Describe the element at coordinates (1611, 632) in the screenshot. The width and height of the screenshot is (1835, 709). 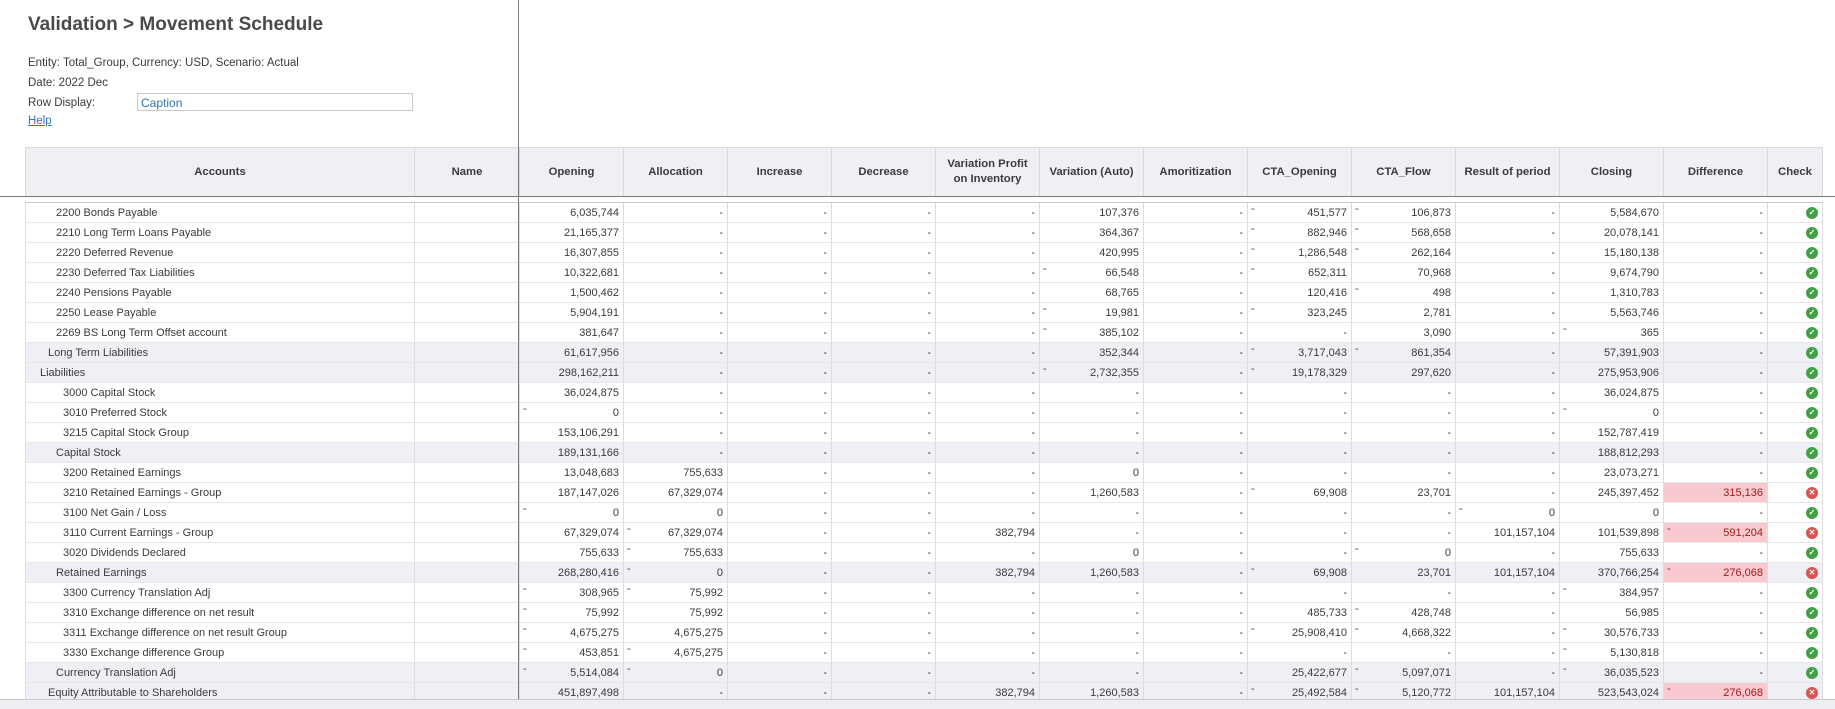
I see `cell-closing: - 30,576,733` at that location.